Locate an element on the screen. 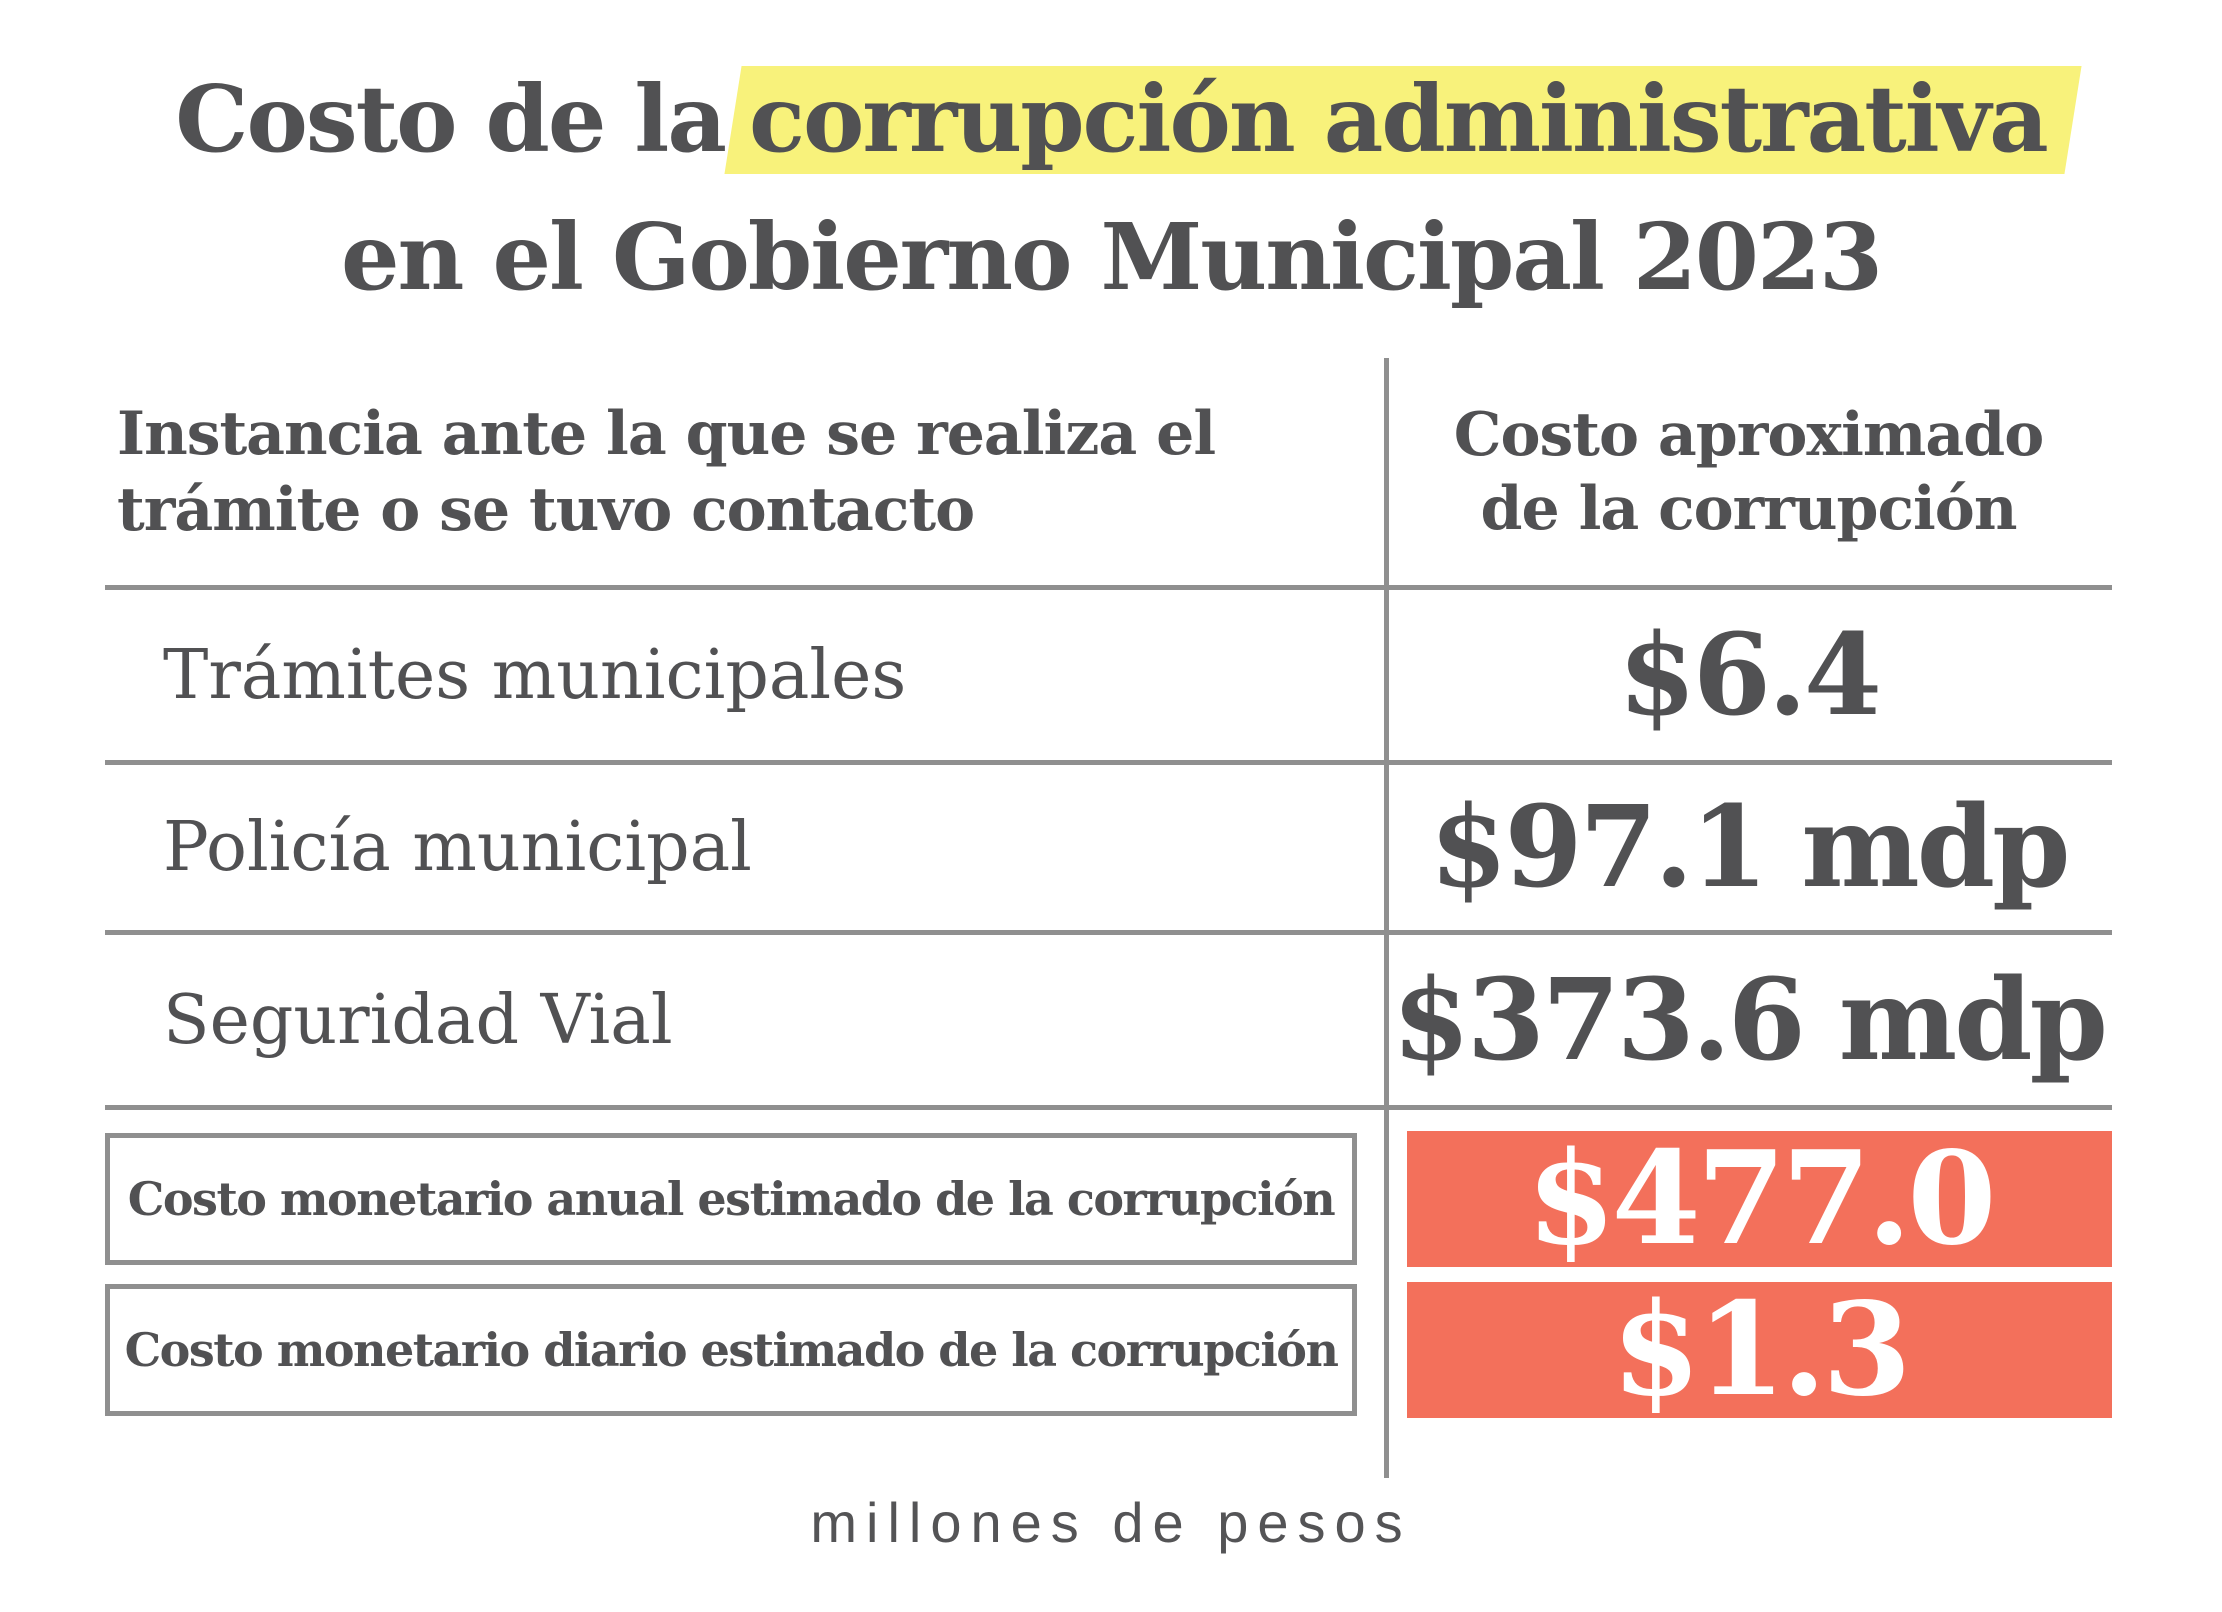  column-header-costo-line2: de la corrupción is located at coordinates (1749, 508).